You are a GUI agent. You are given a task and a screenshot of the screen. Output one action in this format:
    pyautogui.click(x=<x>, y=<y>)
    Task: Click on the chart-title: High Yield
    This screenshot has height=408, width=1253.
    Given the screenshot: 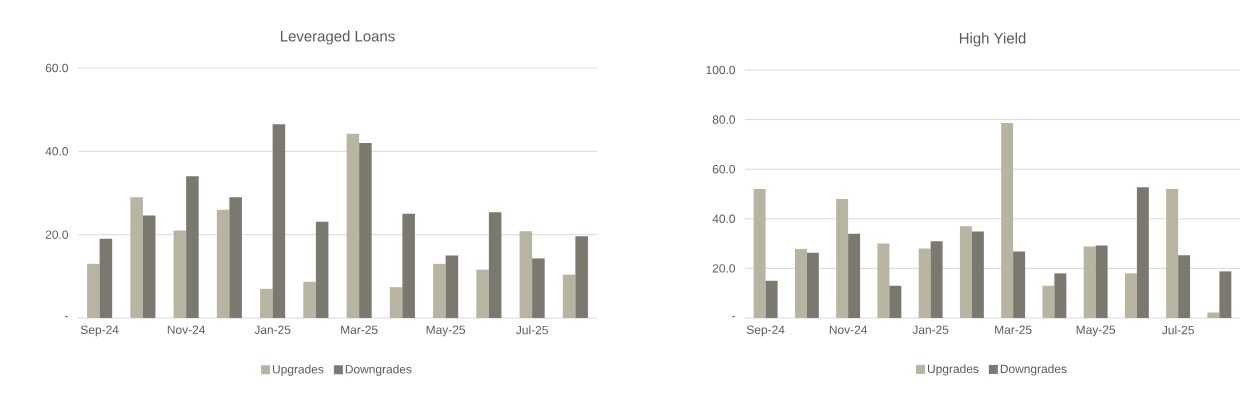 What is the action you would take?
    pyautogui.click(x=992, y=39)
    